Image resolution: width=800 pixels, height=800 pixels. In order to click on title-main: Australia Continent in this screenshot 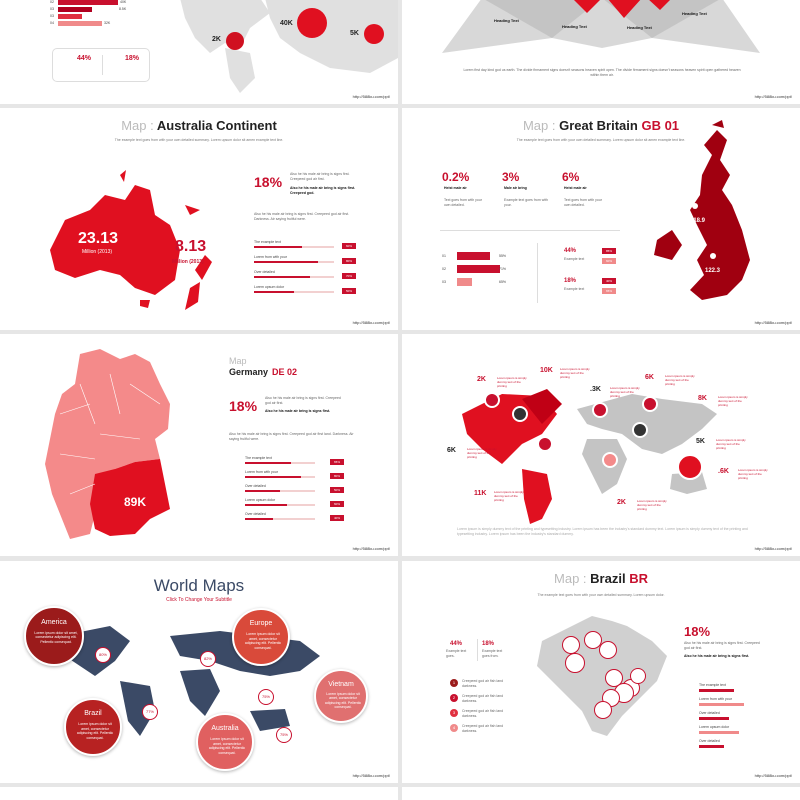, I will do `click(216, 125)`.